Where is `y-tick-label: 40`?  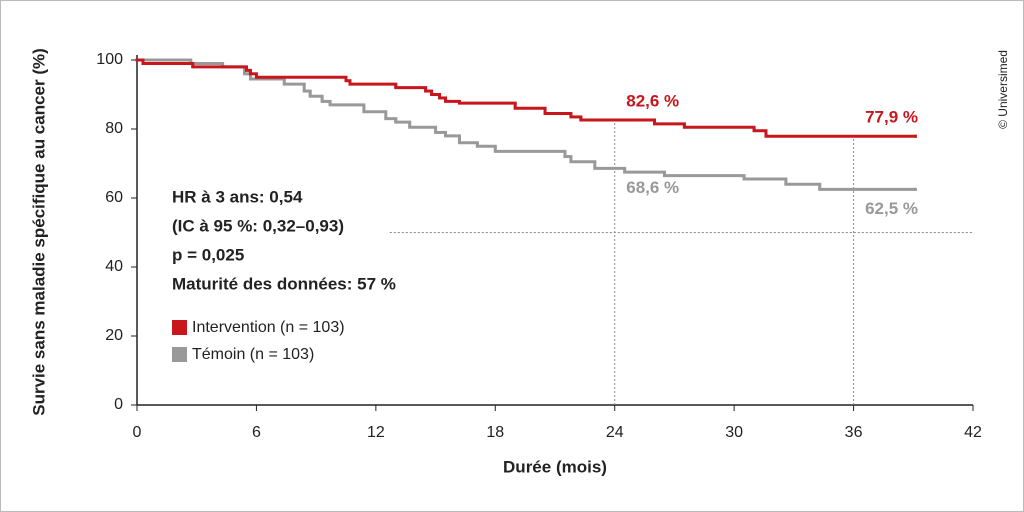
y-tick-label: 40 is located at coordinates (114, 266).